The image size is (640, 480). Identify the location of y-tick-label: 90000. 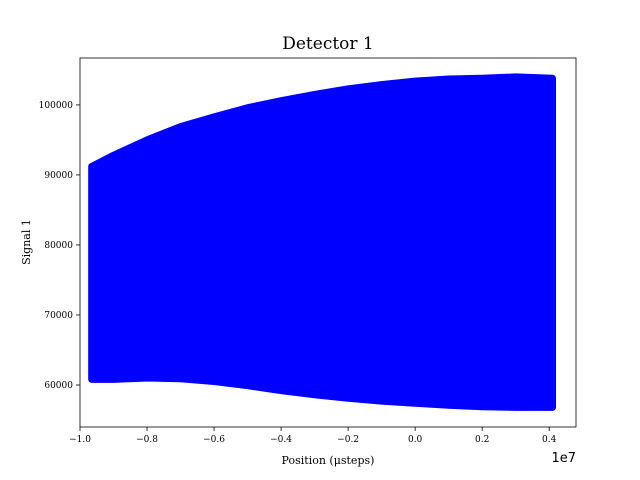
(58, 176).